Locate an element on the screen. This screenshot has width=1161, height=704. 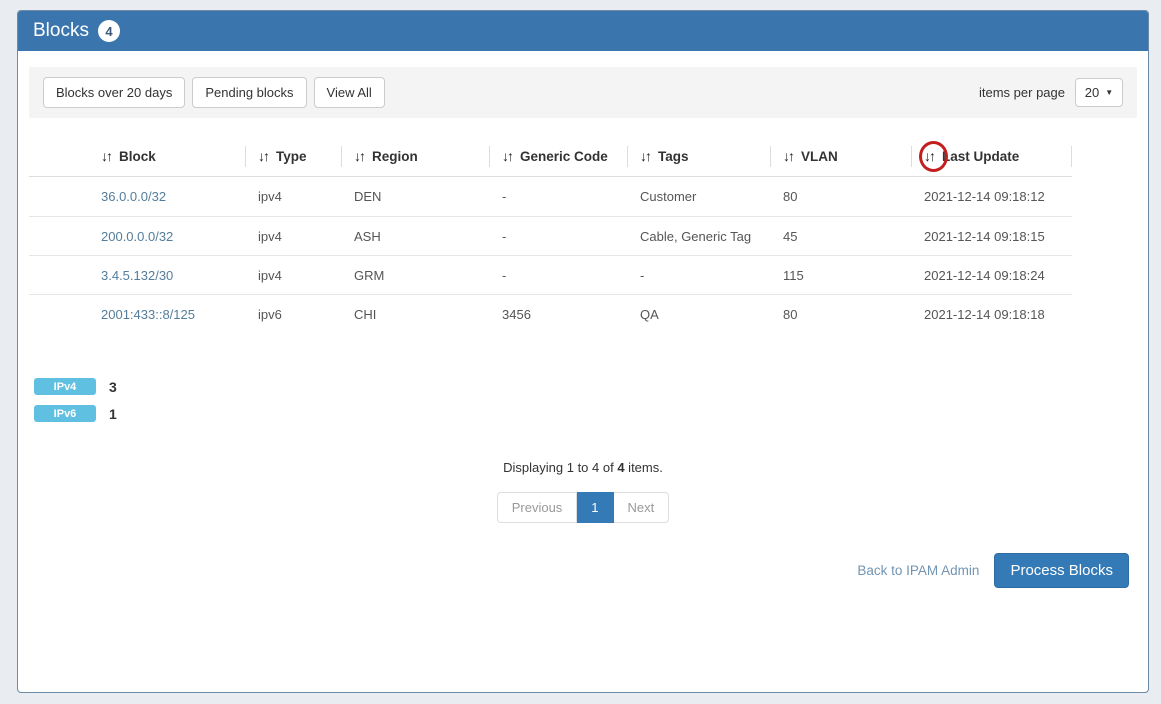
footer-actions: Back to IPAM Admin Process Blocks is located at coordinates (573, 570).